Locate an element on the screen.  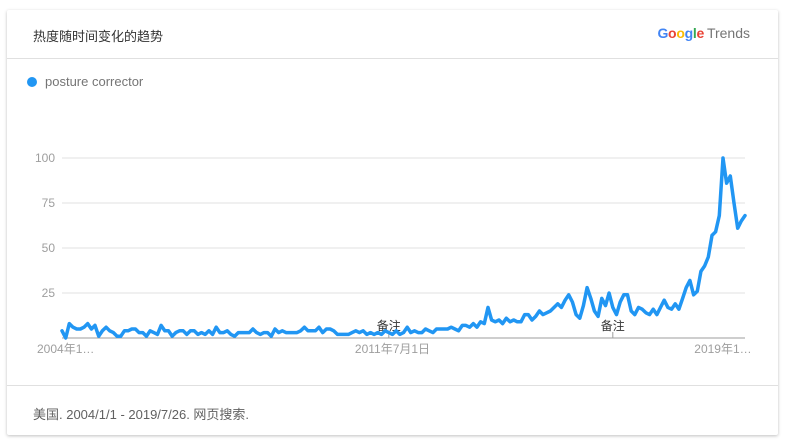
footer-text: 美国. 2004/1/1 - 2019/7/26. 网页搜索. is located at coordinates (141, 414).